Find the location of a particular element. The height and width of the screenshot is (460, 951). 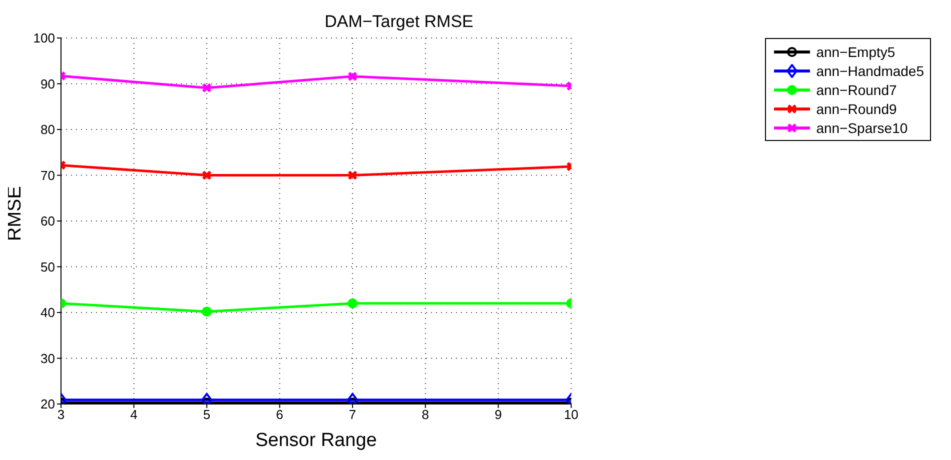

y-tick-label: 60 is located at coordinates (47, 221).